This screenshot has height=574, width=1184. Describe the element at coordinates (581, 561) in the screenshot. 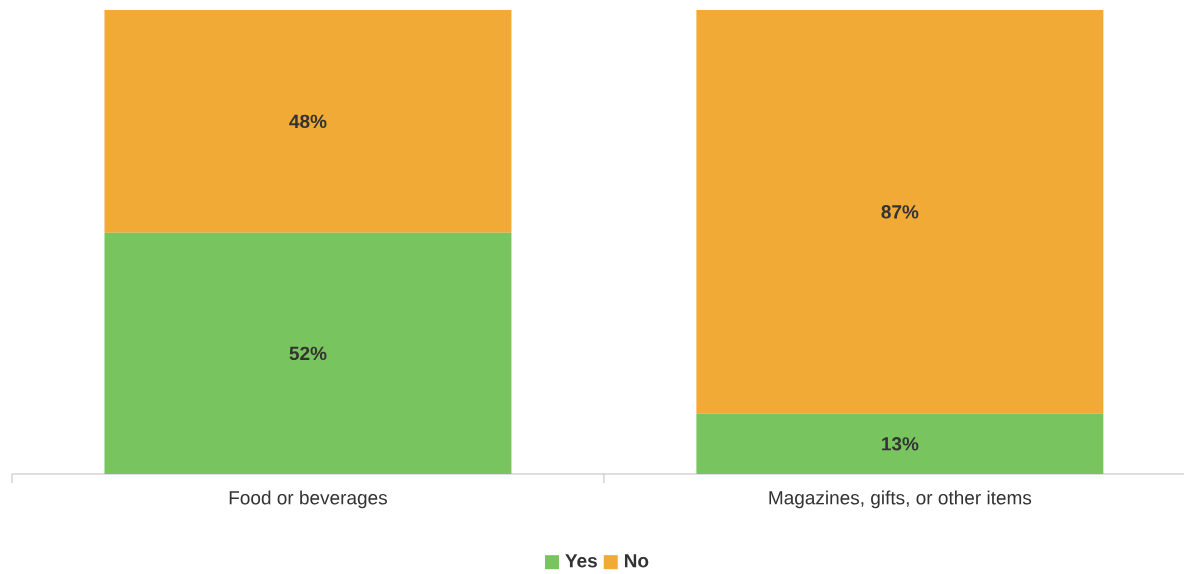

I see `legend-label: Yes` at that location.